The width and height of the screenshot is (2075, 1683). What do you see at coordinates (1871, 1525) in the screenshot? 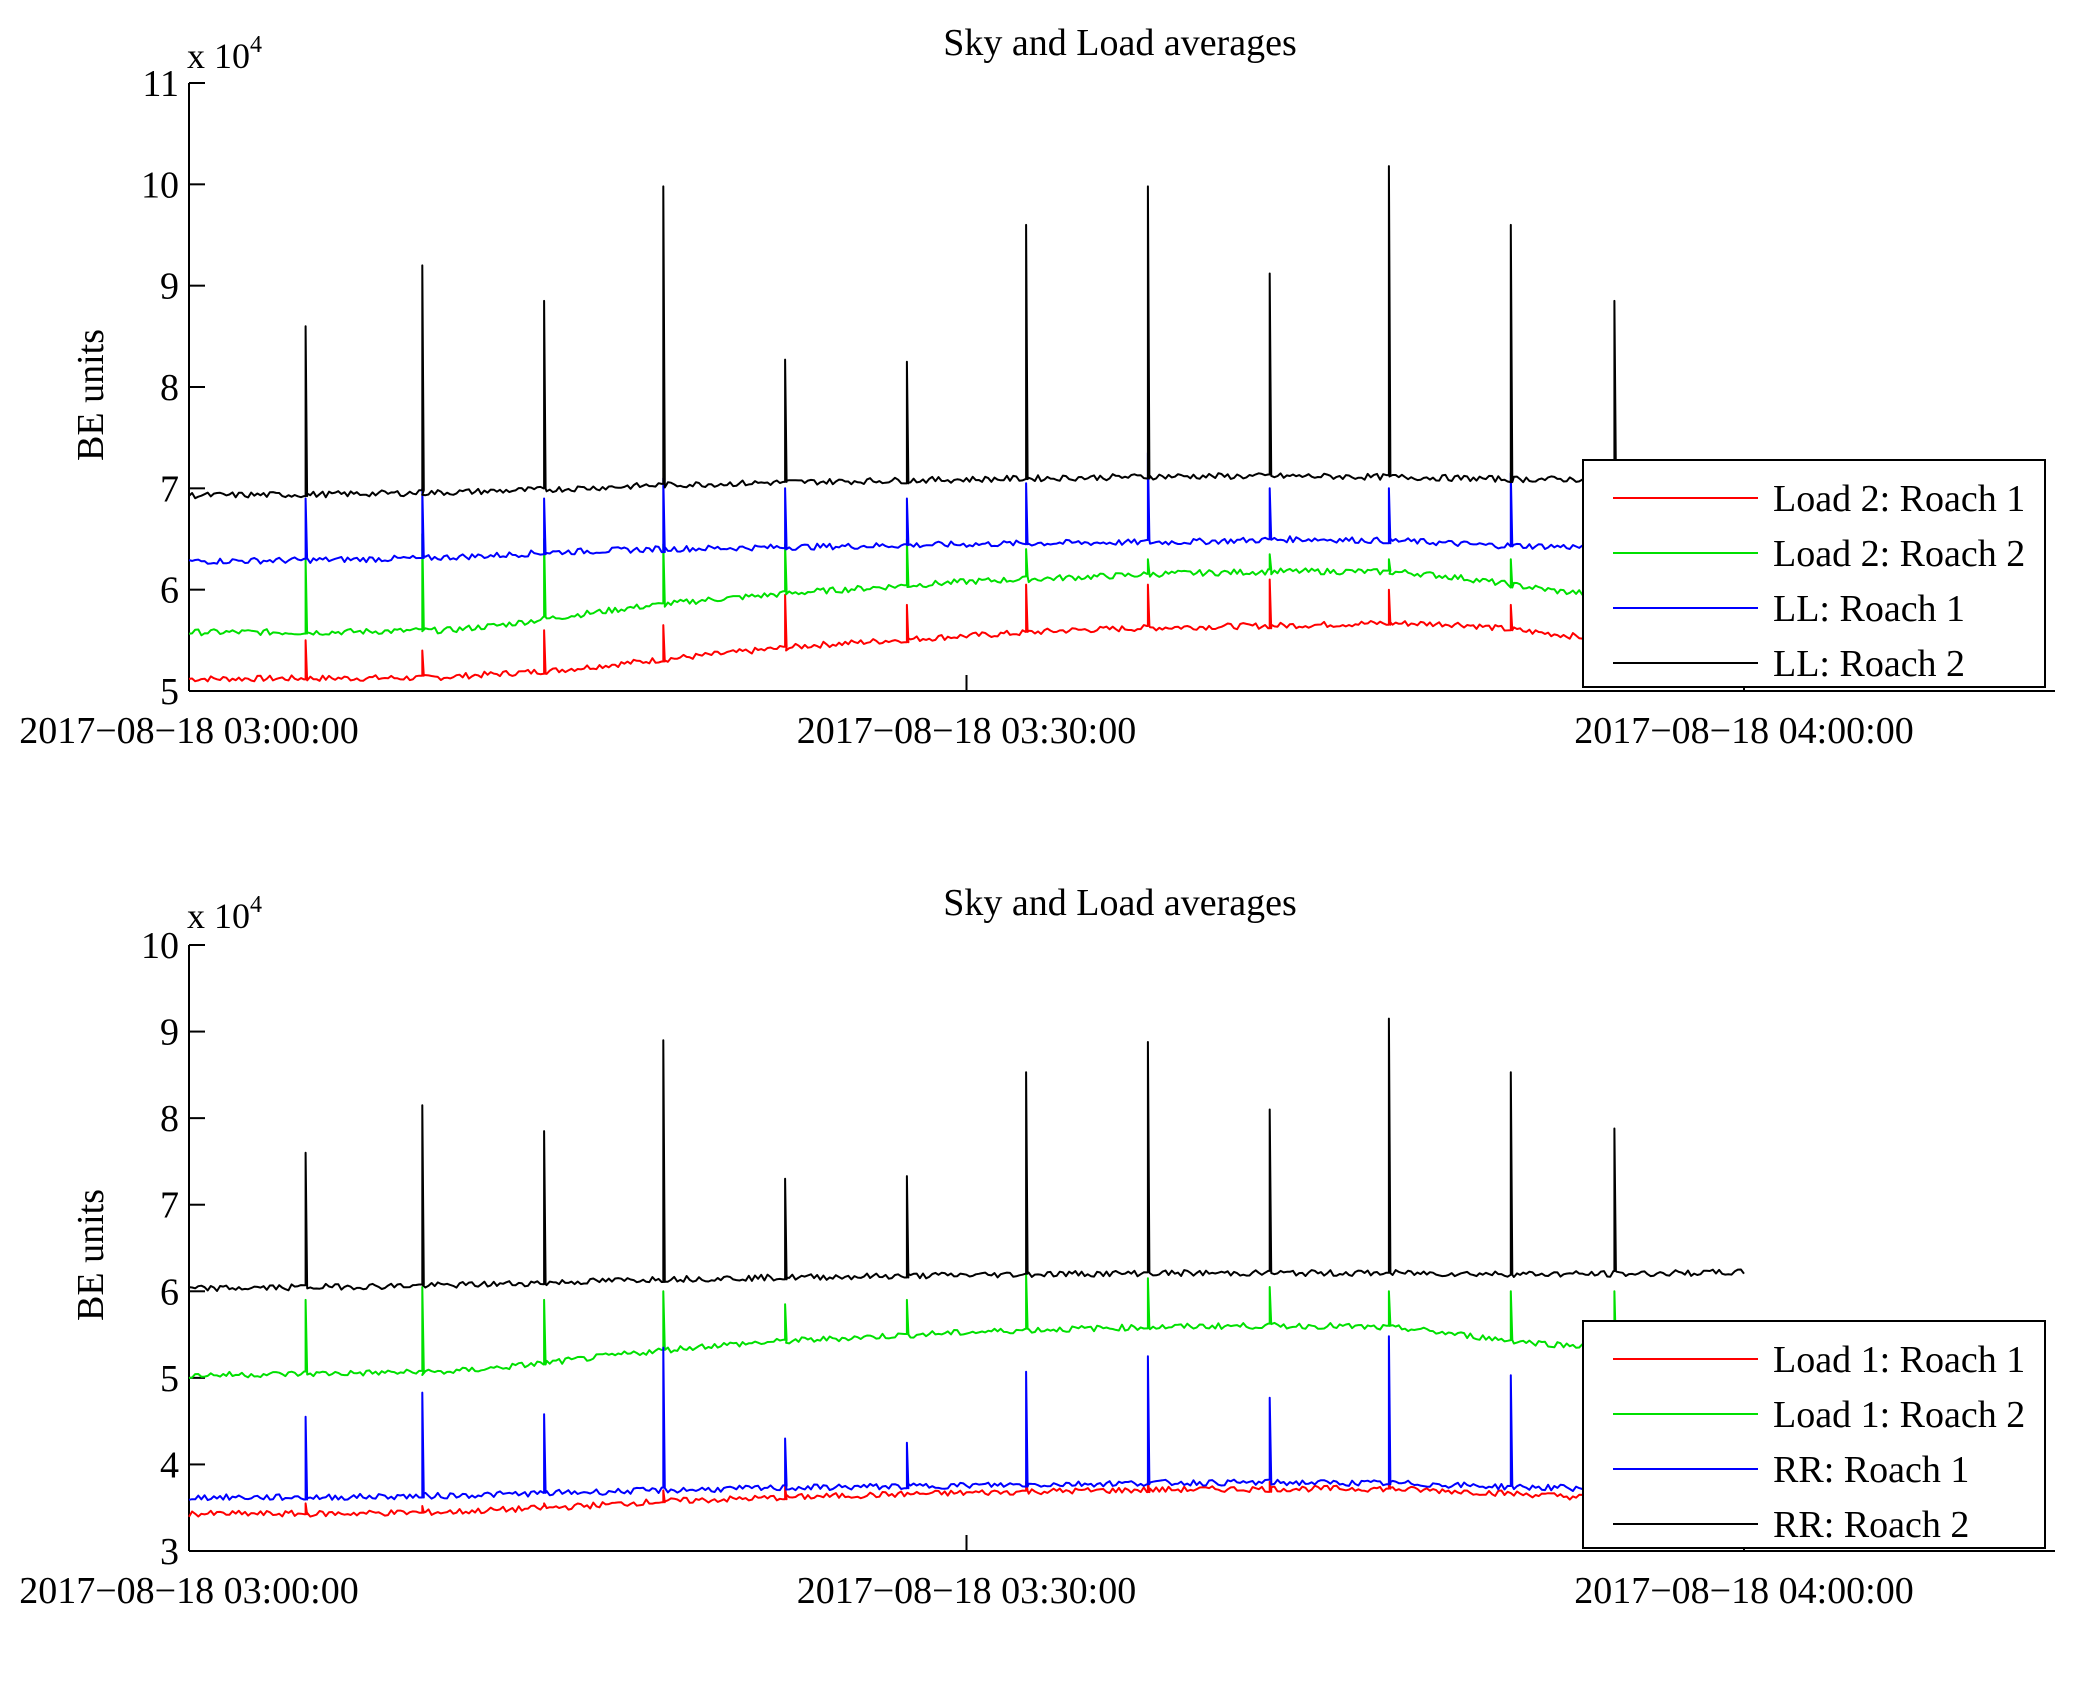
I see `legend-label: RR: Roach 2` at bounding box center [1871, 1525].